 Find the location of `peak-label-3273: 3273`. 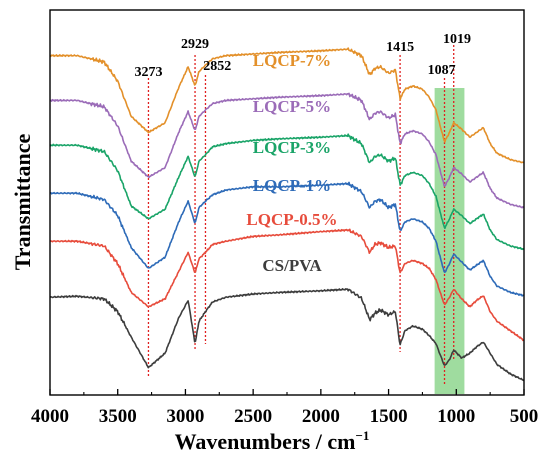

peak-label-3273: 3273 is located at coordinates (148, 72).